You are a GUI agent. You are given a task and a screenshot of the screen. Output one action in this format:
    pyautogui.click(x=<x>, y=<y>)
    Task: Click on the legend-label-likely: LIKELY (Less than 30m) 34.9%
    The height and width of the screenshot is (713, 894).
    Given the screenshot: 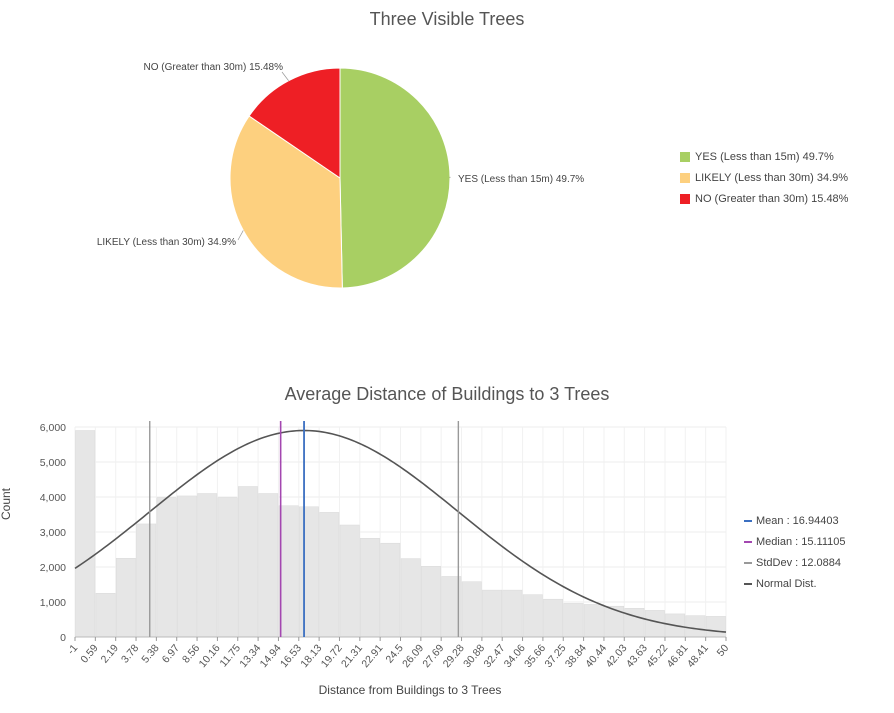 What is the action you would take?
    pyautogui.click(x=772, y=177)
    